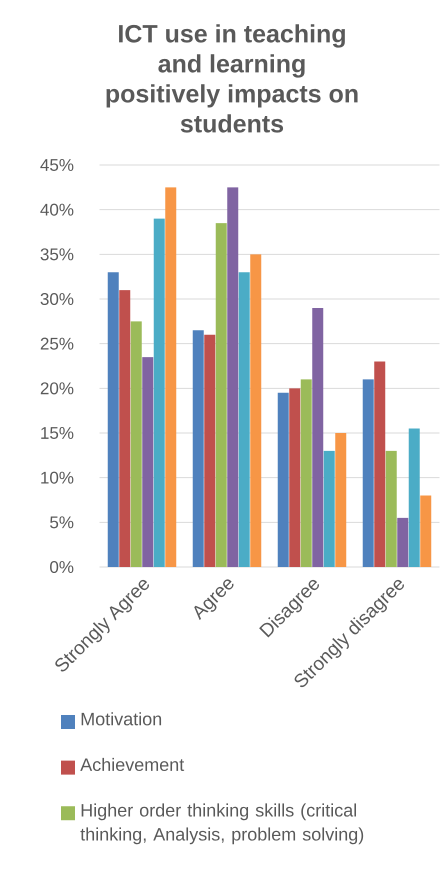  What do you see at coordinates (62, 567) in the screenshot?
I see `y-tick-label: 0%` at bounding box center [62, 567].